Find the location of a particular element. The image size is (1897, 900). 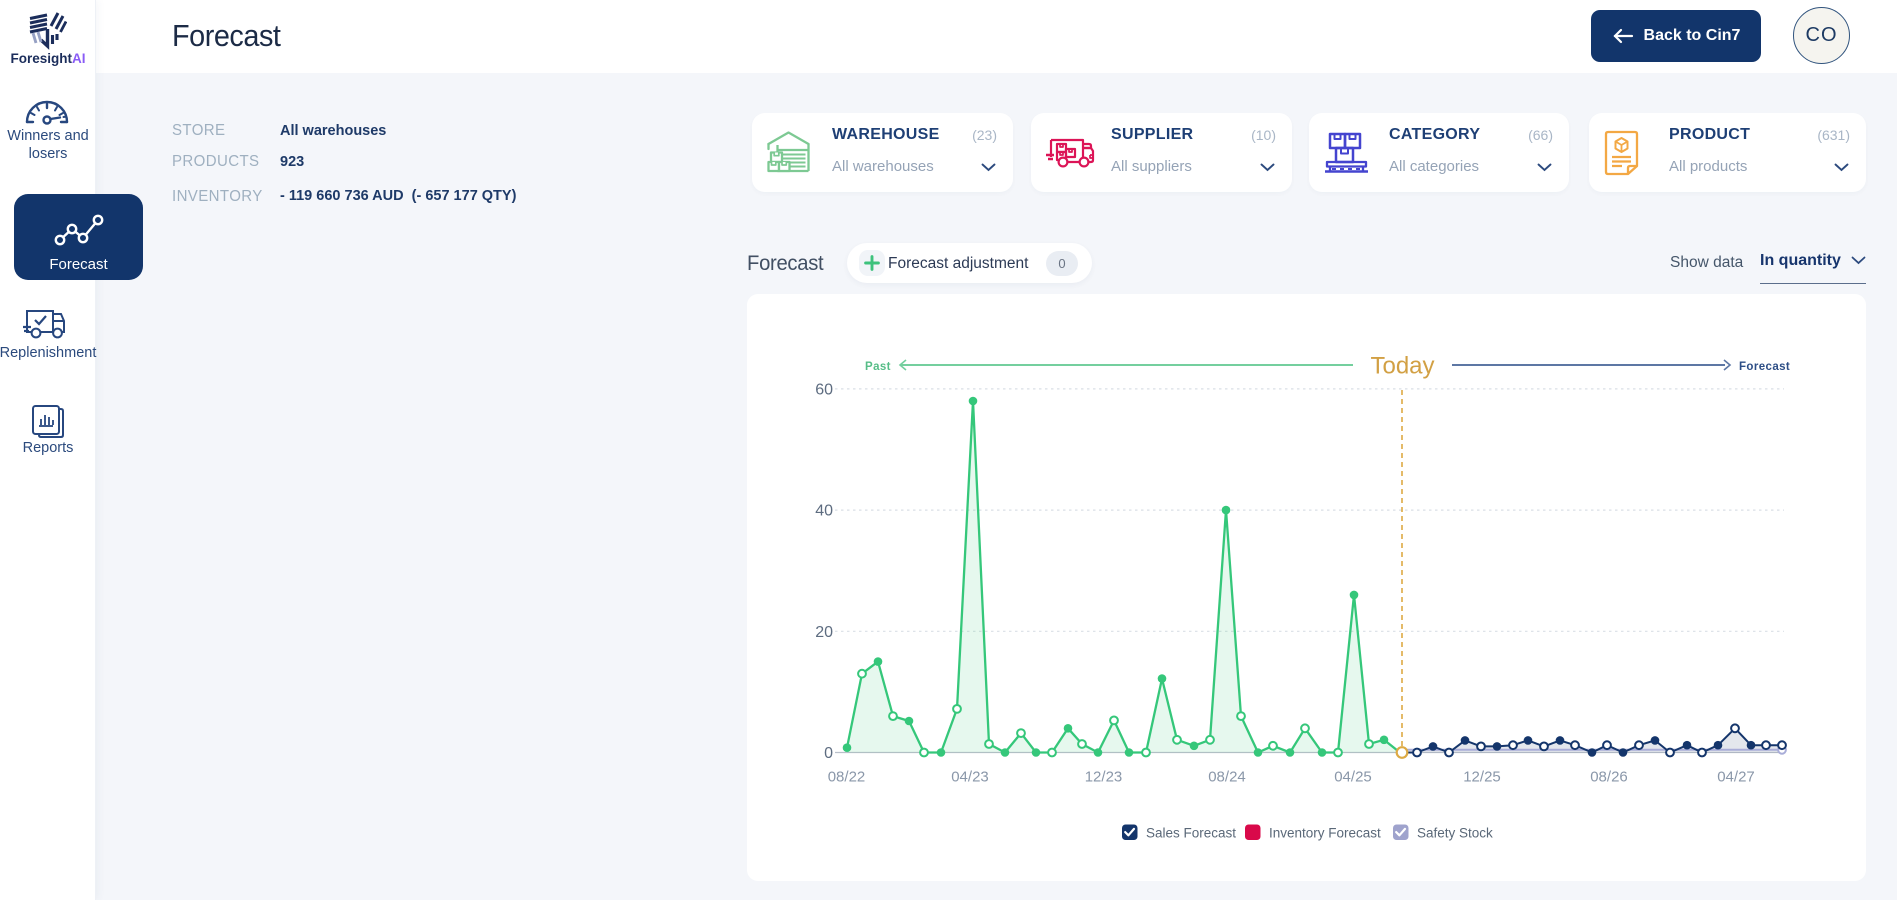

svg-text: 08/24 is located at coordinates (1227, 777).